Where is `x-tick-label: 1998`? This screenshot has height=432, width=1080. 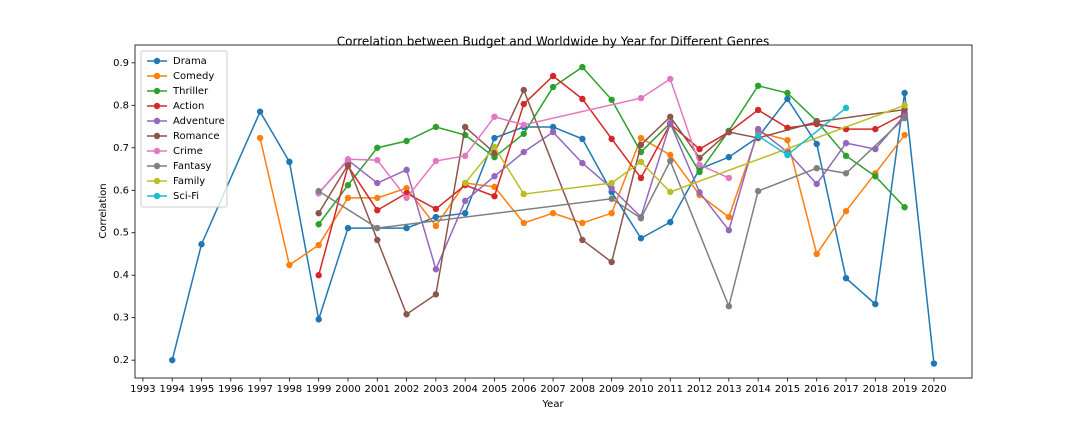 x-tick-label: 1998 is located at coordinates (289, 389).